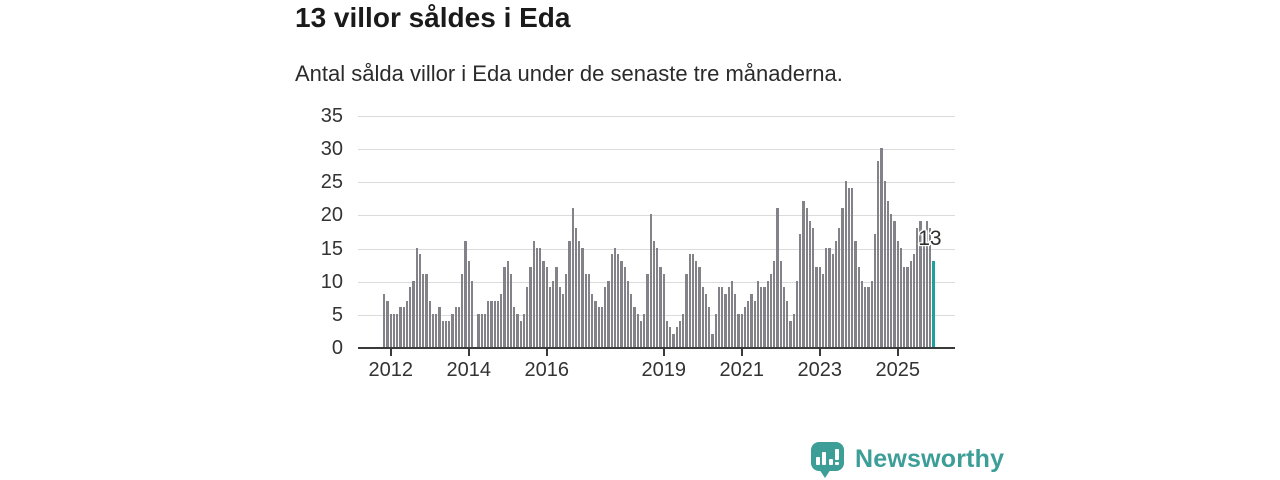 The height and width of the screenshot is (480, 1280). I want to click on newsworthy-logo-text: Newsworthy, so click(930, 459).